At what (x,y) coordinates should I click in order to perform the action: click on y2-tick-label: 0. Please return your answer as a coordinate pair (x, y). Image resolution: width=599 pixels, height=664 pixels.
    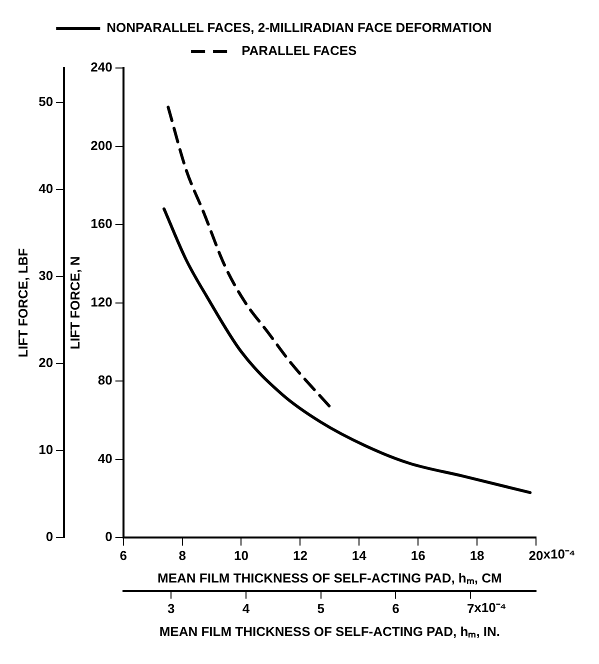
    Looking at the image, I should click on (50, 536).